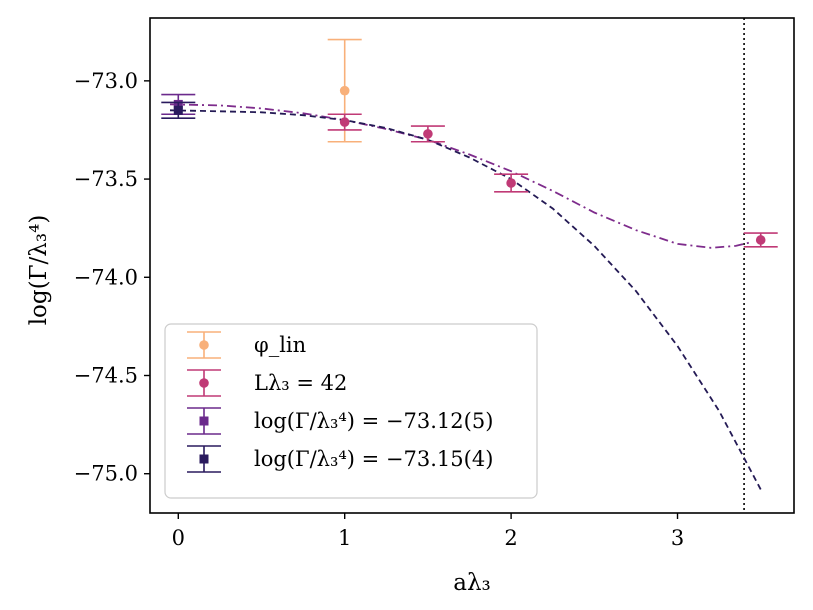 The width and height of the screenshot is (813, 610). I want to click on y-axis-label: log(Γ/λ₃⁴), so click(39, 270).